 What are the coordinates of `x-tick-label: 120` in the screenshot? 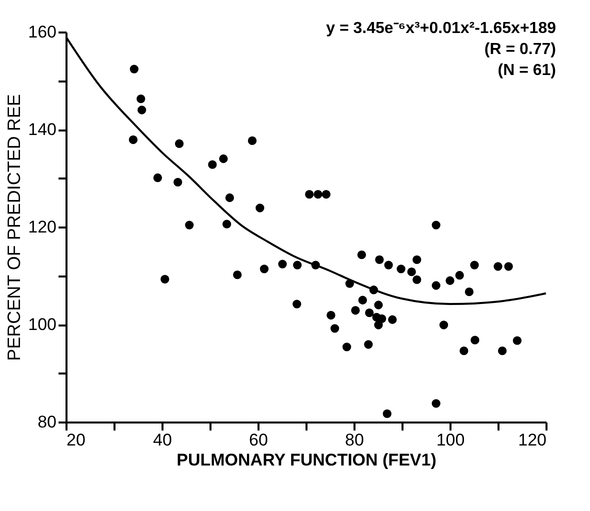 It's located at (532, 440).